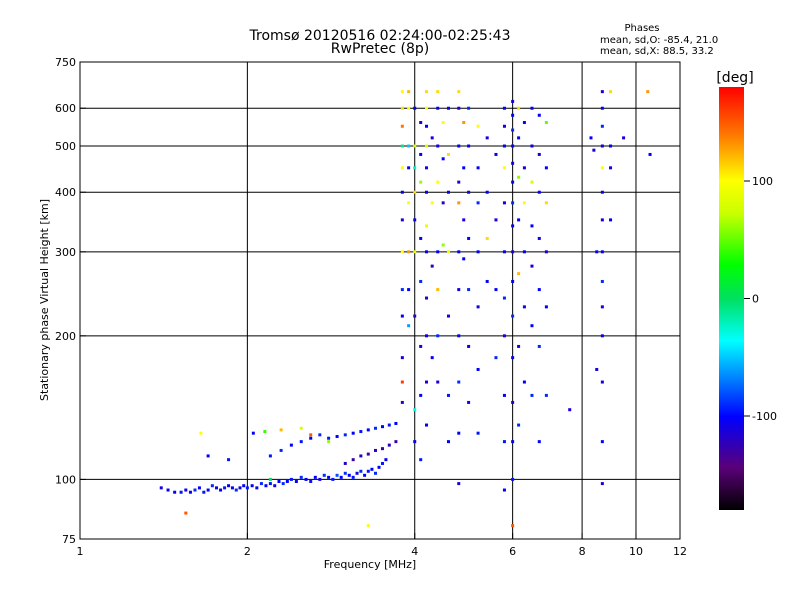 The width and height of the screenshot is (800, 600). What do you see at coordinates (762, 181) in the screenshot?
I see `colorbar-tick-label: 100` at bounding box center [762, 181].